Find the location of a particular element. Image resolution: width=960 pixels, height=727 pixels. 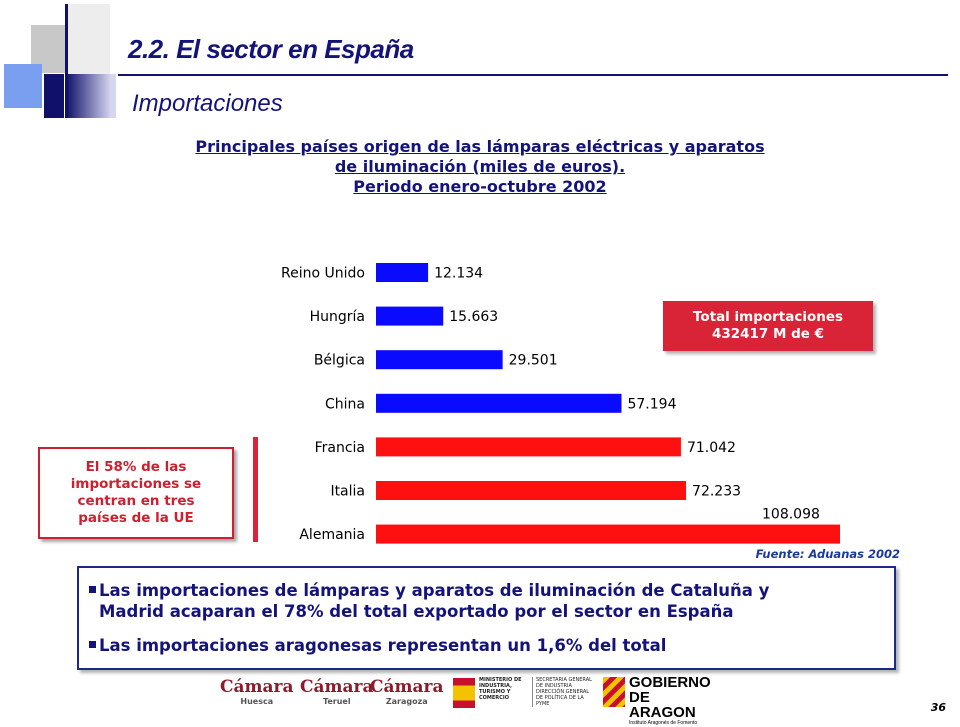

category-label: Italia is located at coordinates (347, 492).